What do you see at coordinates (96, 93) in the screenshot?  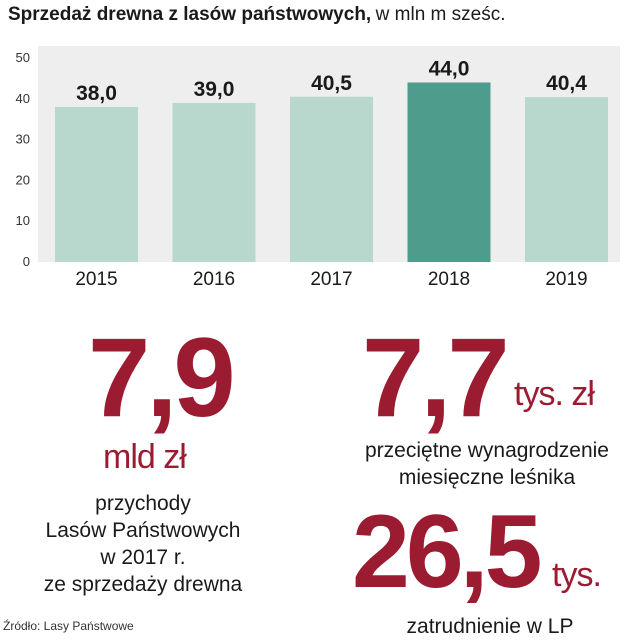 I see `data-label: 38,0` at bounding box center [96, 93].